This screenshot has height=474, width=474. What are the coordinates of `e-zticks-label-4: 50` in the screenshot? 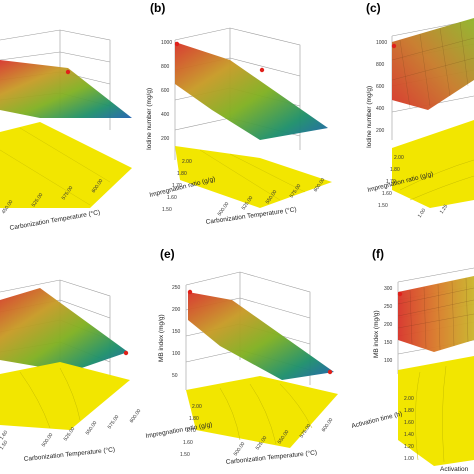 It's located at (175, 376).